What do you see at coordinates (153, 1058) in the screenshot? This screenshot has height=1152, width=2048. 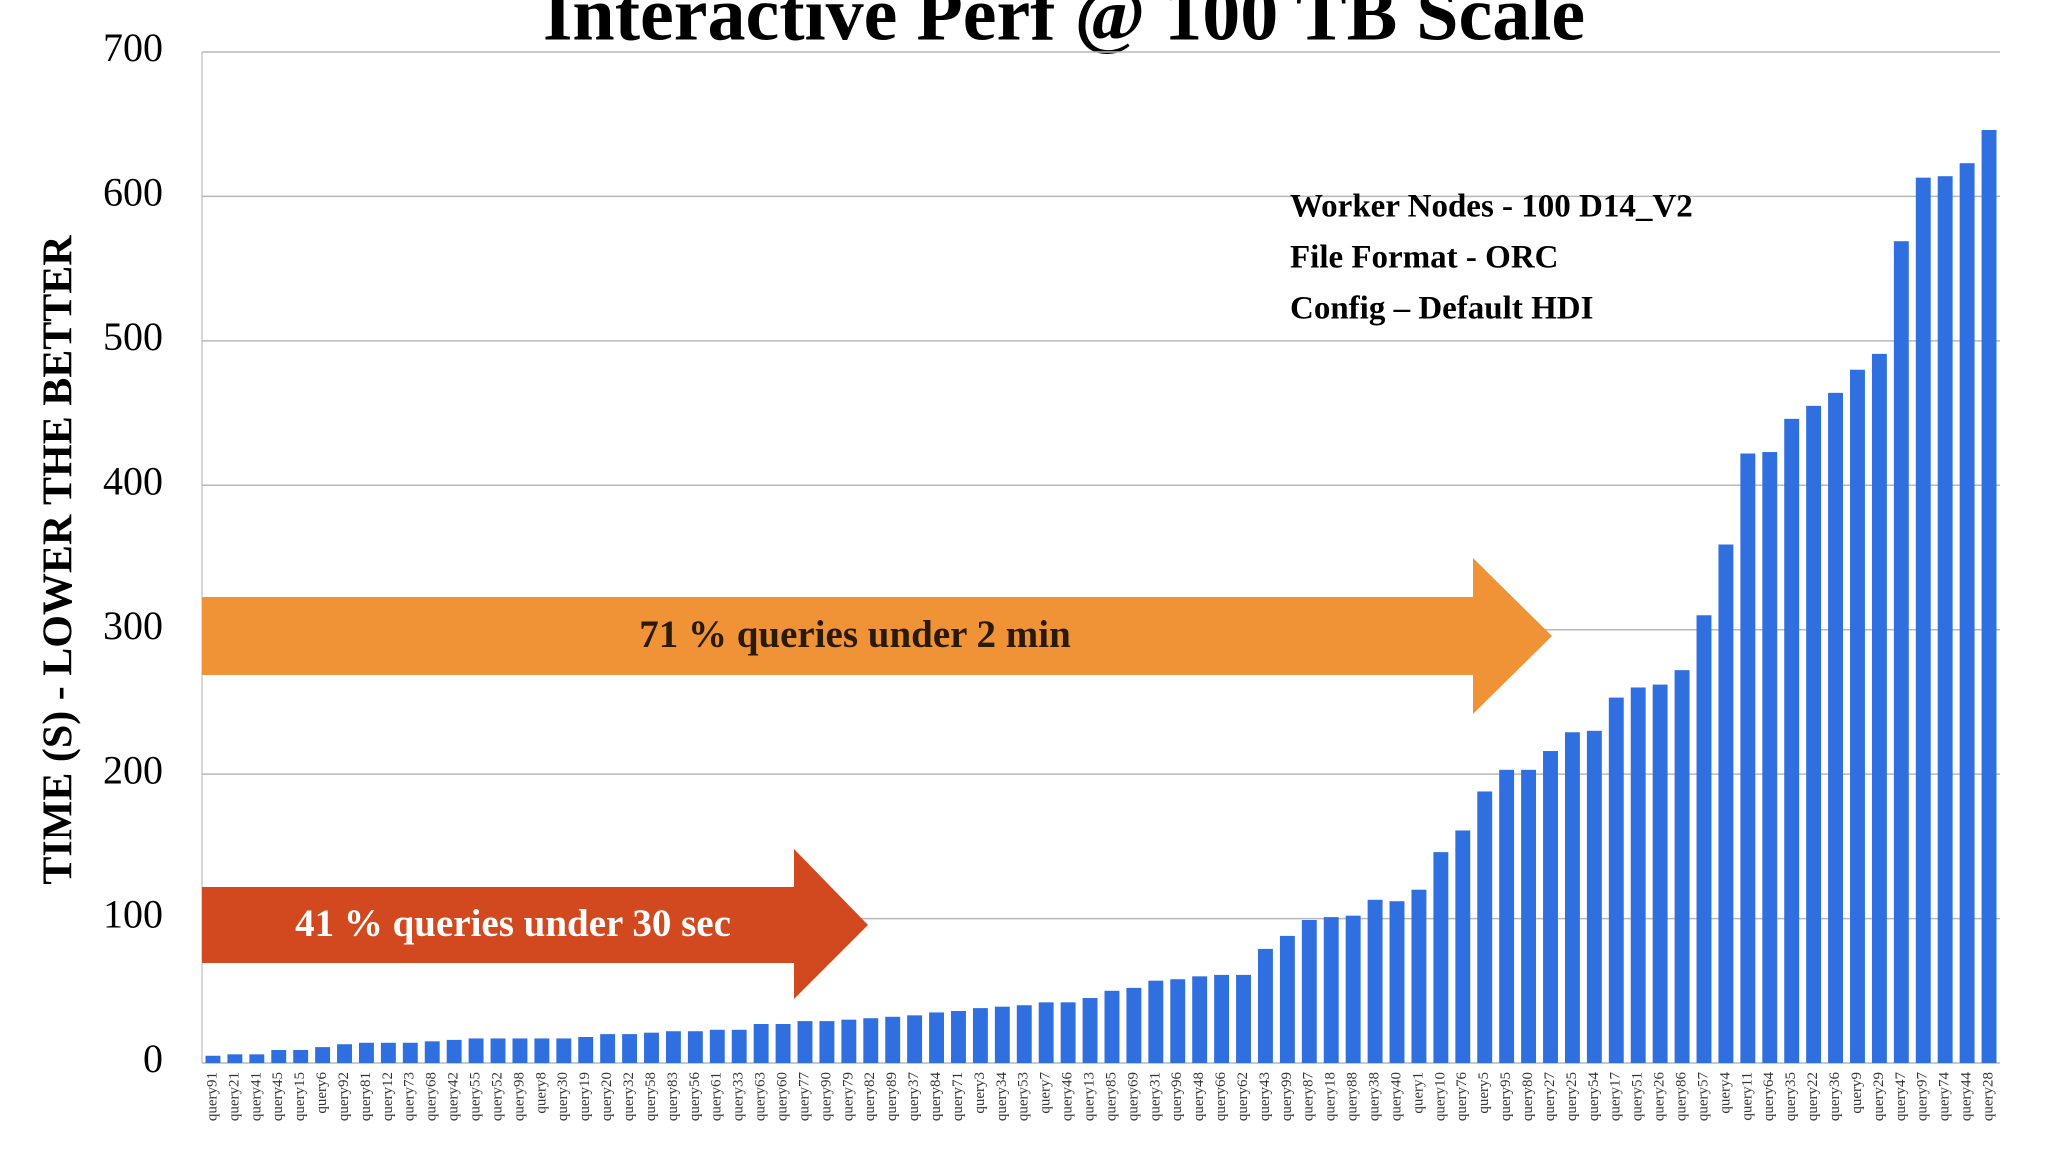 I see `y-tick-label: 0` at bounding box center [153, 1058].